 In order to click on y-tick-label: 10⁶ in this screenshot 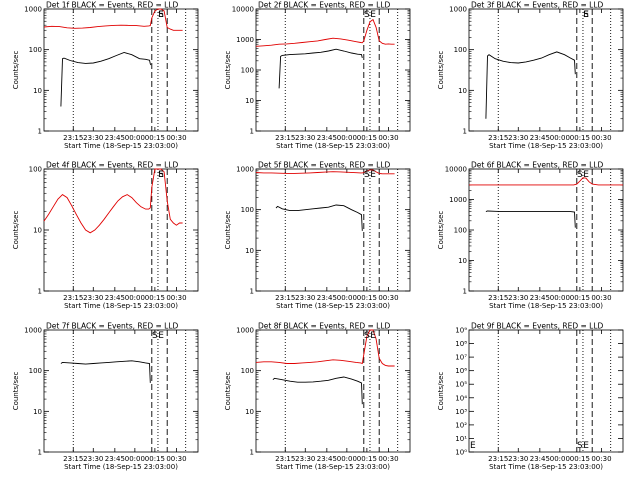, I will do `click(461, 371)`.